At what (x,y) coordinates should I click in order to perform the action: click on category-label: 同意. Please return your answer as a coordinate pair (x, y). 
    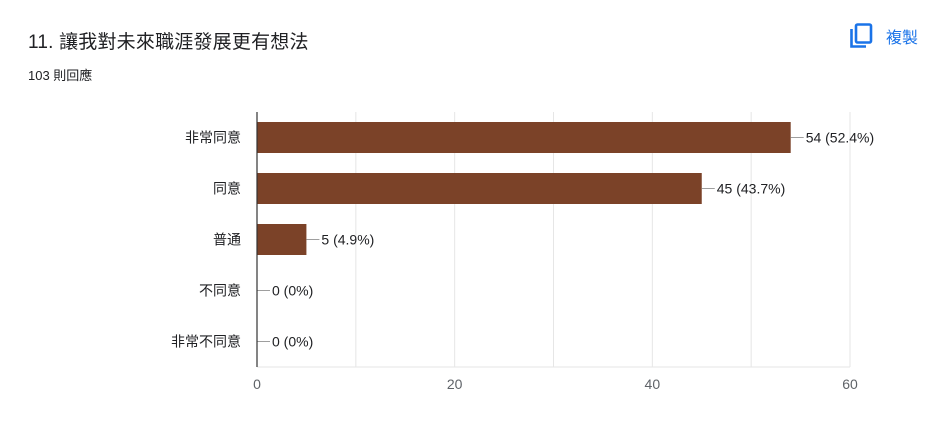
    Looking at the image, I should click on (227, 189).